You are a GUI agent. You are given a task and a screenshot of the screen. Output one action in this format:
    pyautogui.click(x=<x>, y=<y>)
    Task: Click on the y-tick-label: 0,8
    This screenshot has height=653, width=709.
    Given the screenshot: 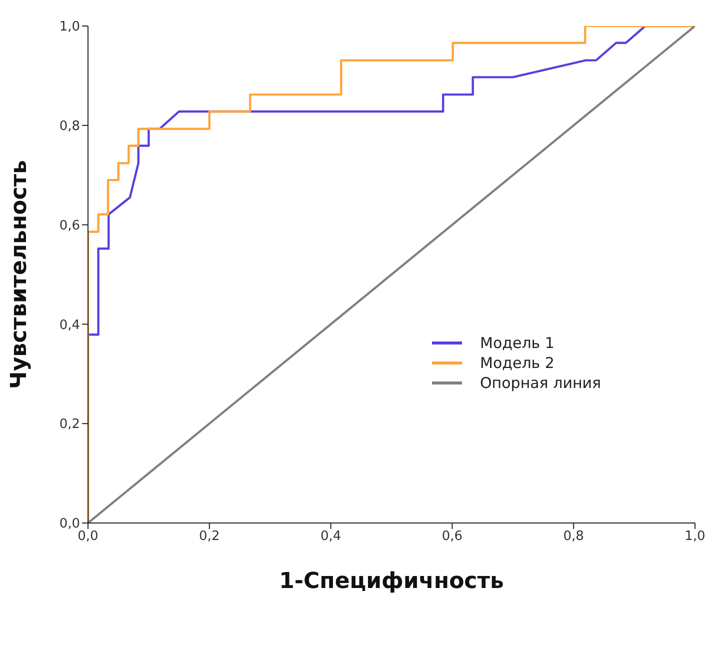 What is the action you would take?
    pyautogui.click(x=69, y=126)
    